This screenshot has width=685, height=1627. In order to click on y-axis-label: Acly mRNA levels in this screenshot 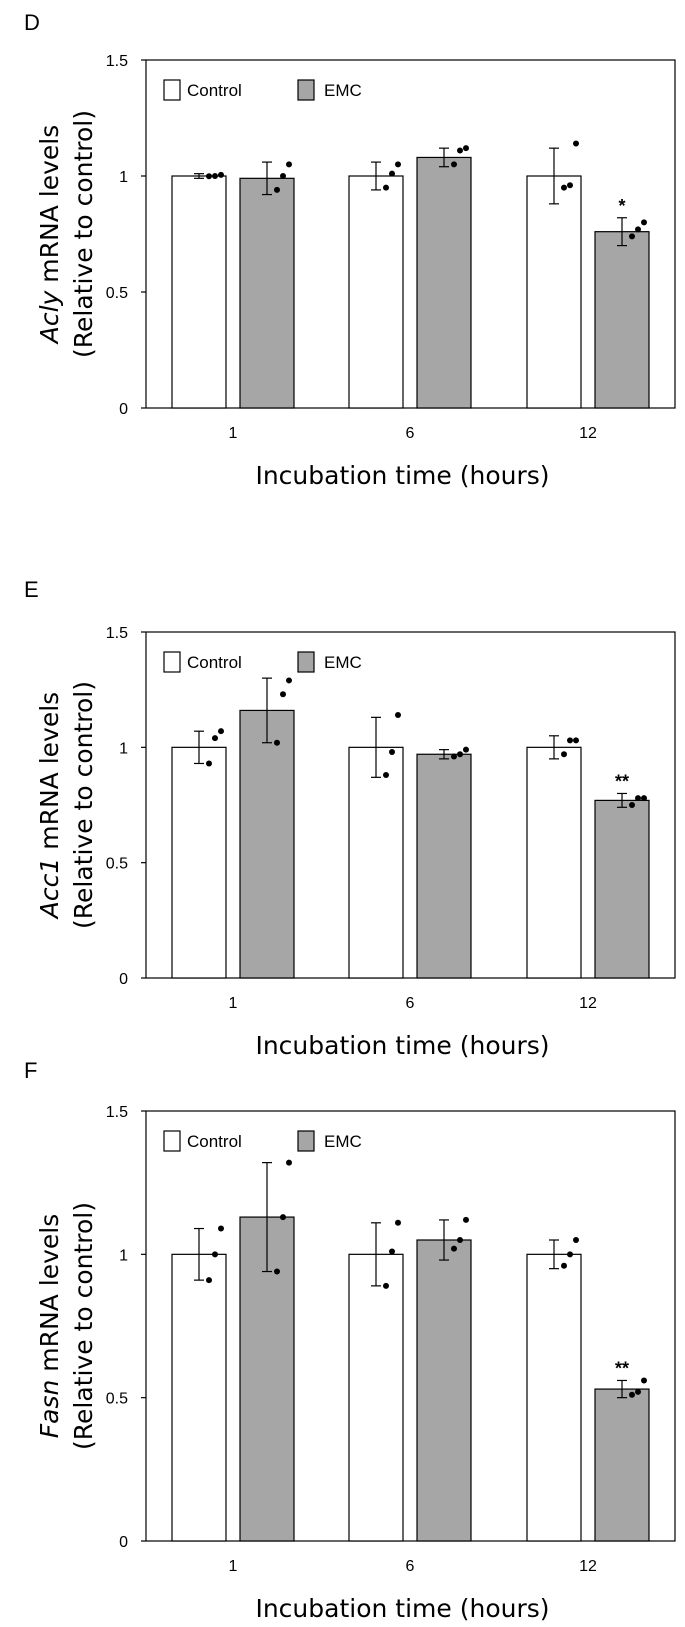, I will do `click(49, 235)`.